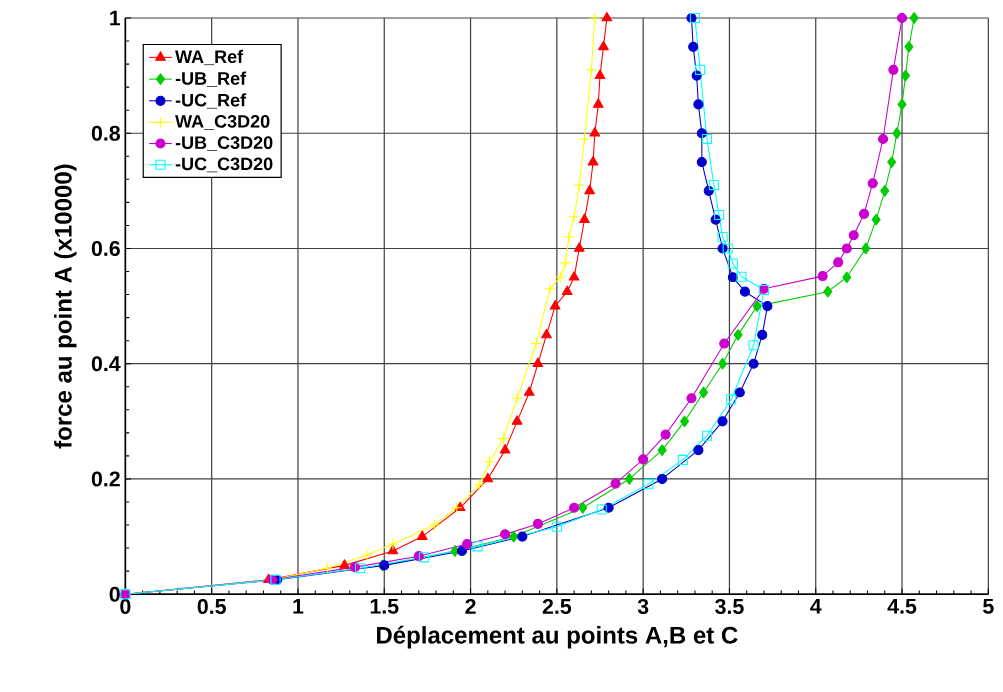 This screenshot has width=1003, height=692. Describe the element at coordinates (384, 606) in the screenshot. I see `x-tick-label: 1.5` at that location.